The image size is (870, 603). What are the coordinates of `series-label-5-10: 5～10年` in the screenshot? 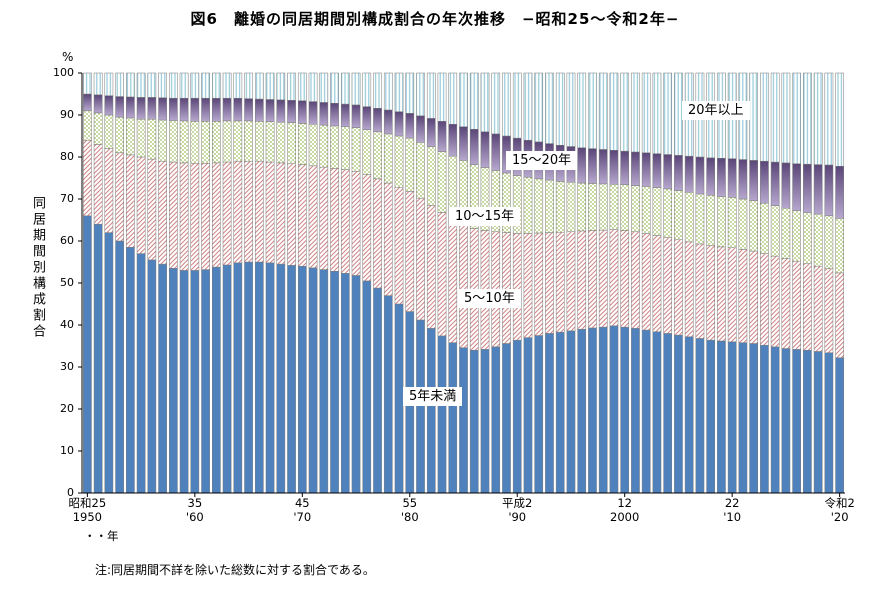 It's located at (489, 298).